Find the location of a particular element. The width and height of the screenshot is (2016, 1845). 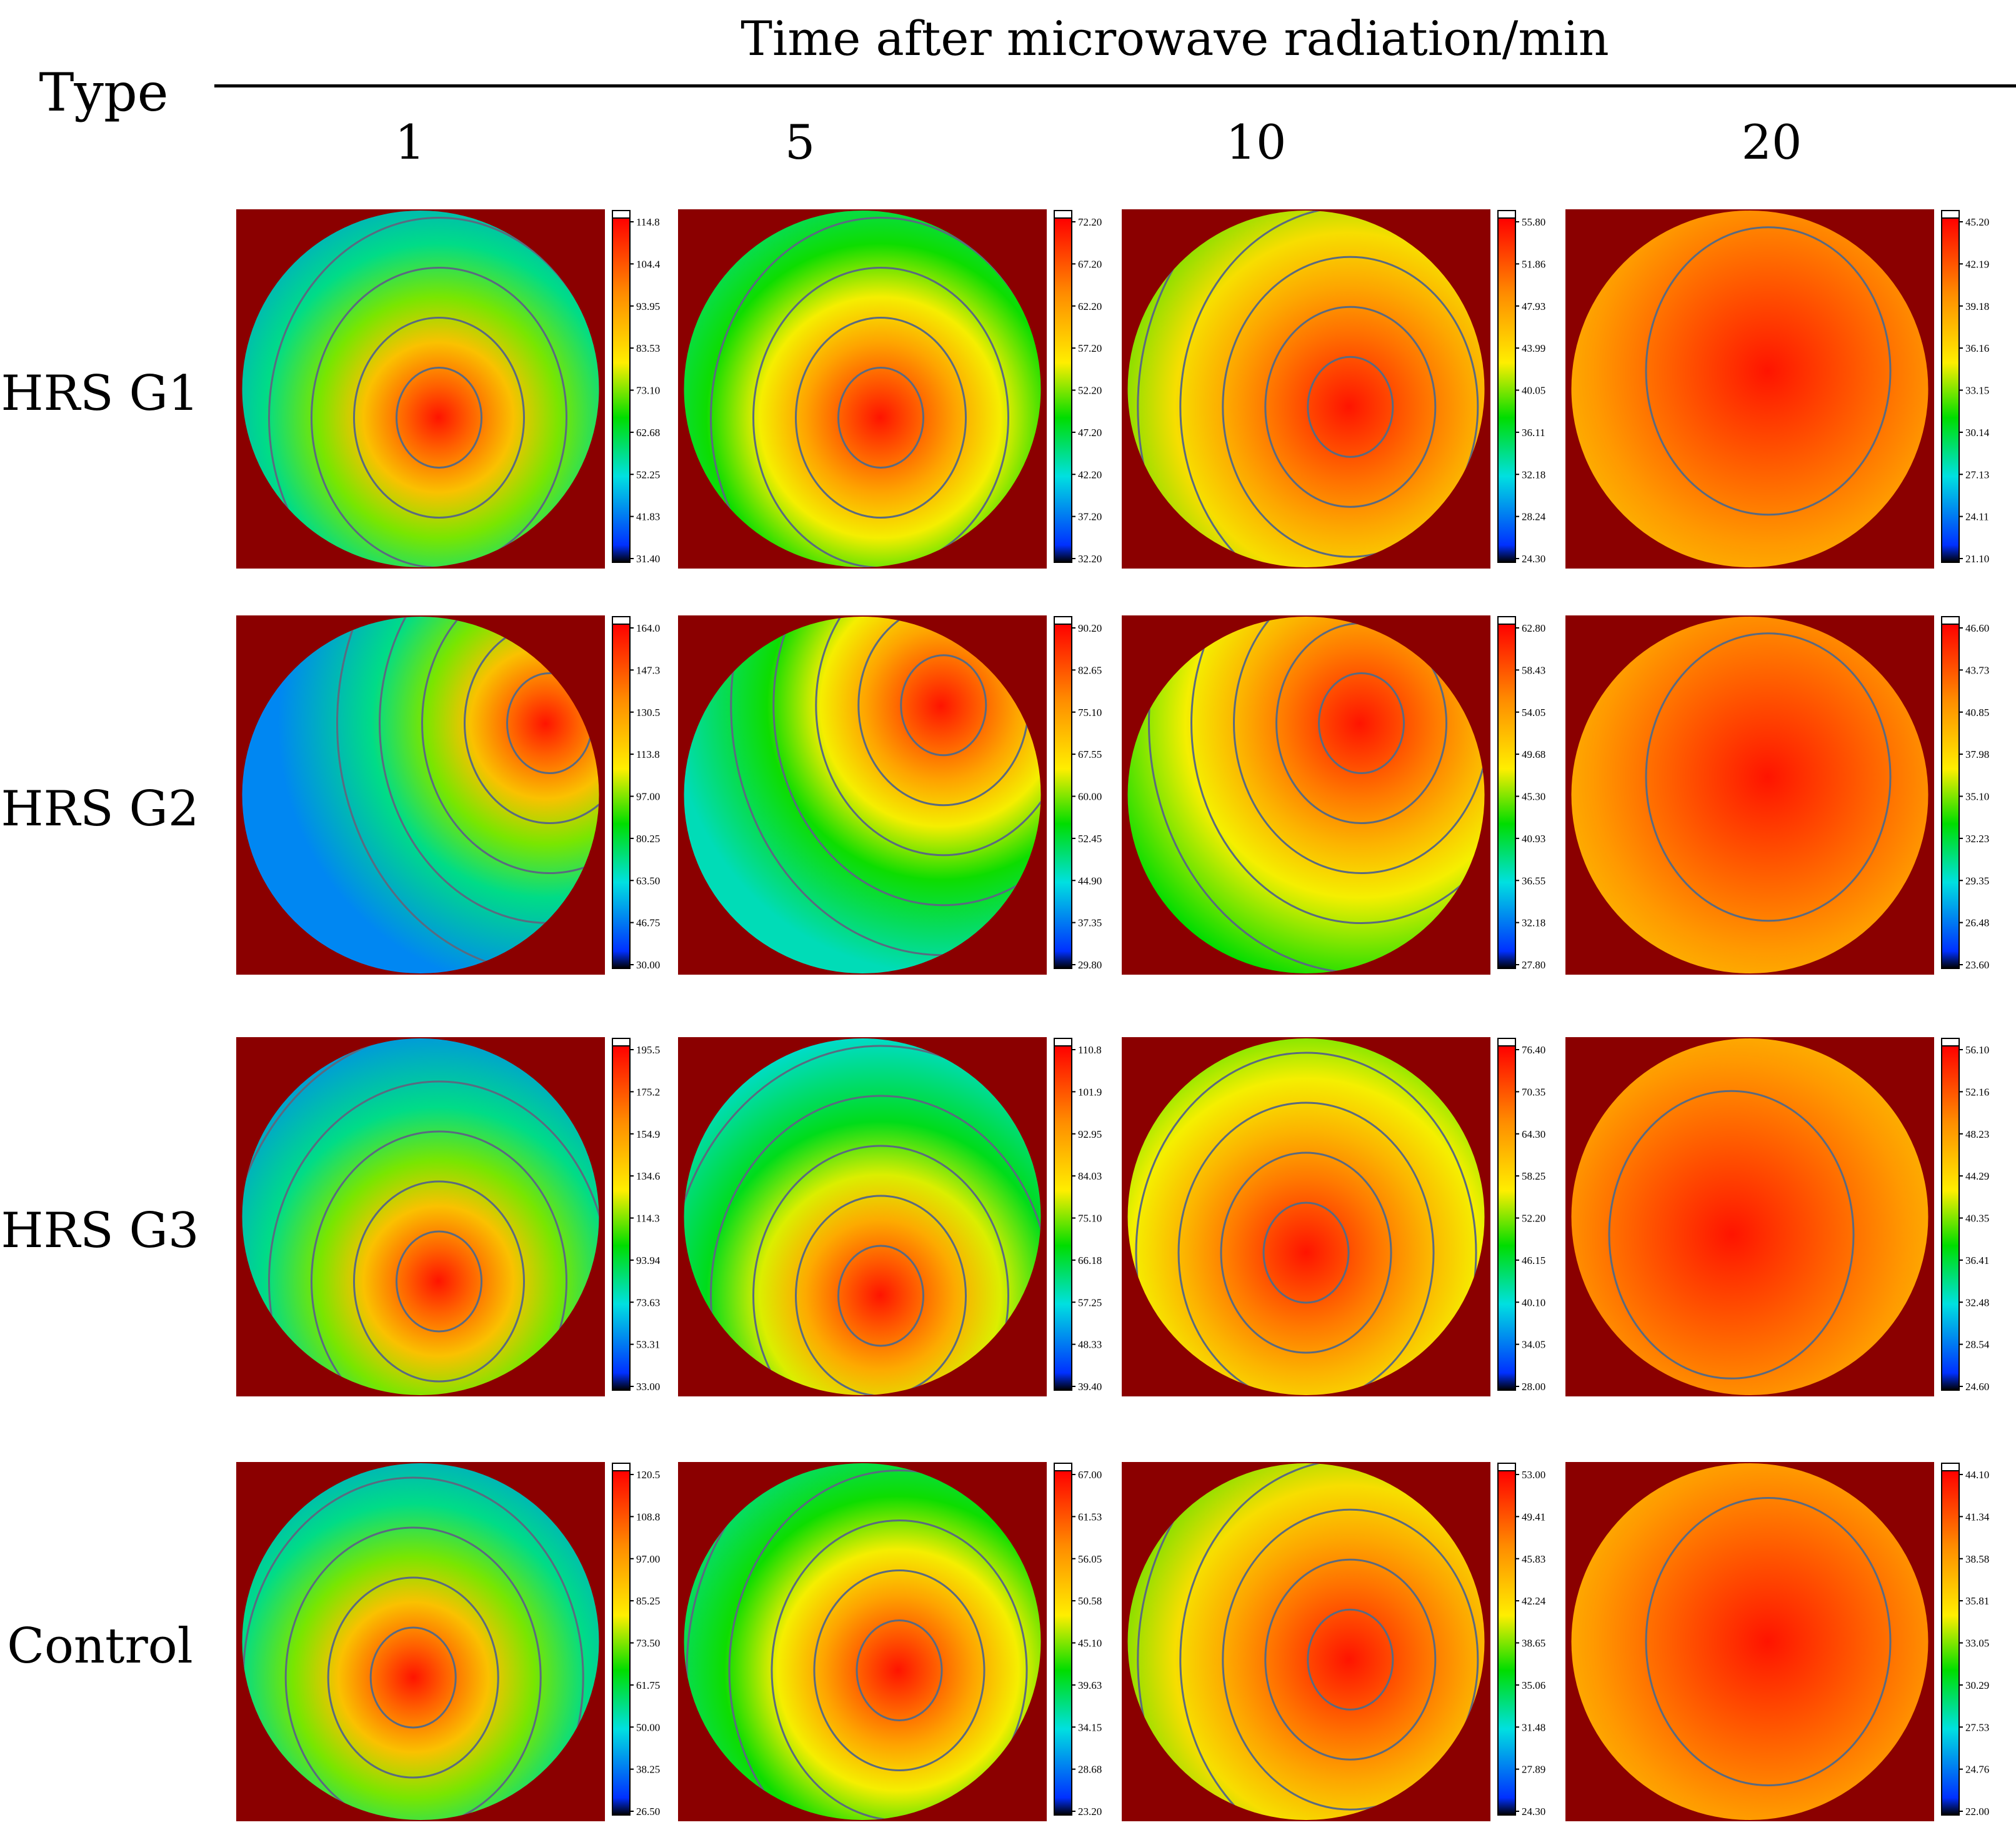

scale-tick-label: 45.10 is located at coordinates (1090, 1643).